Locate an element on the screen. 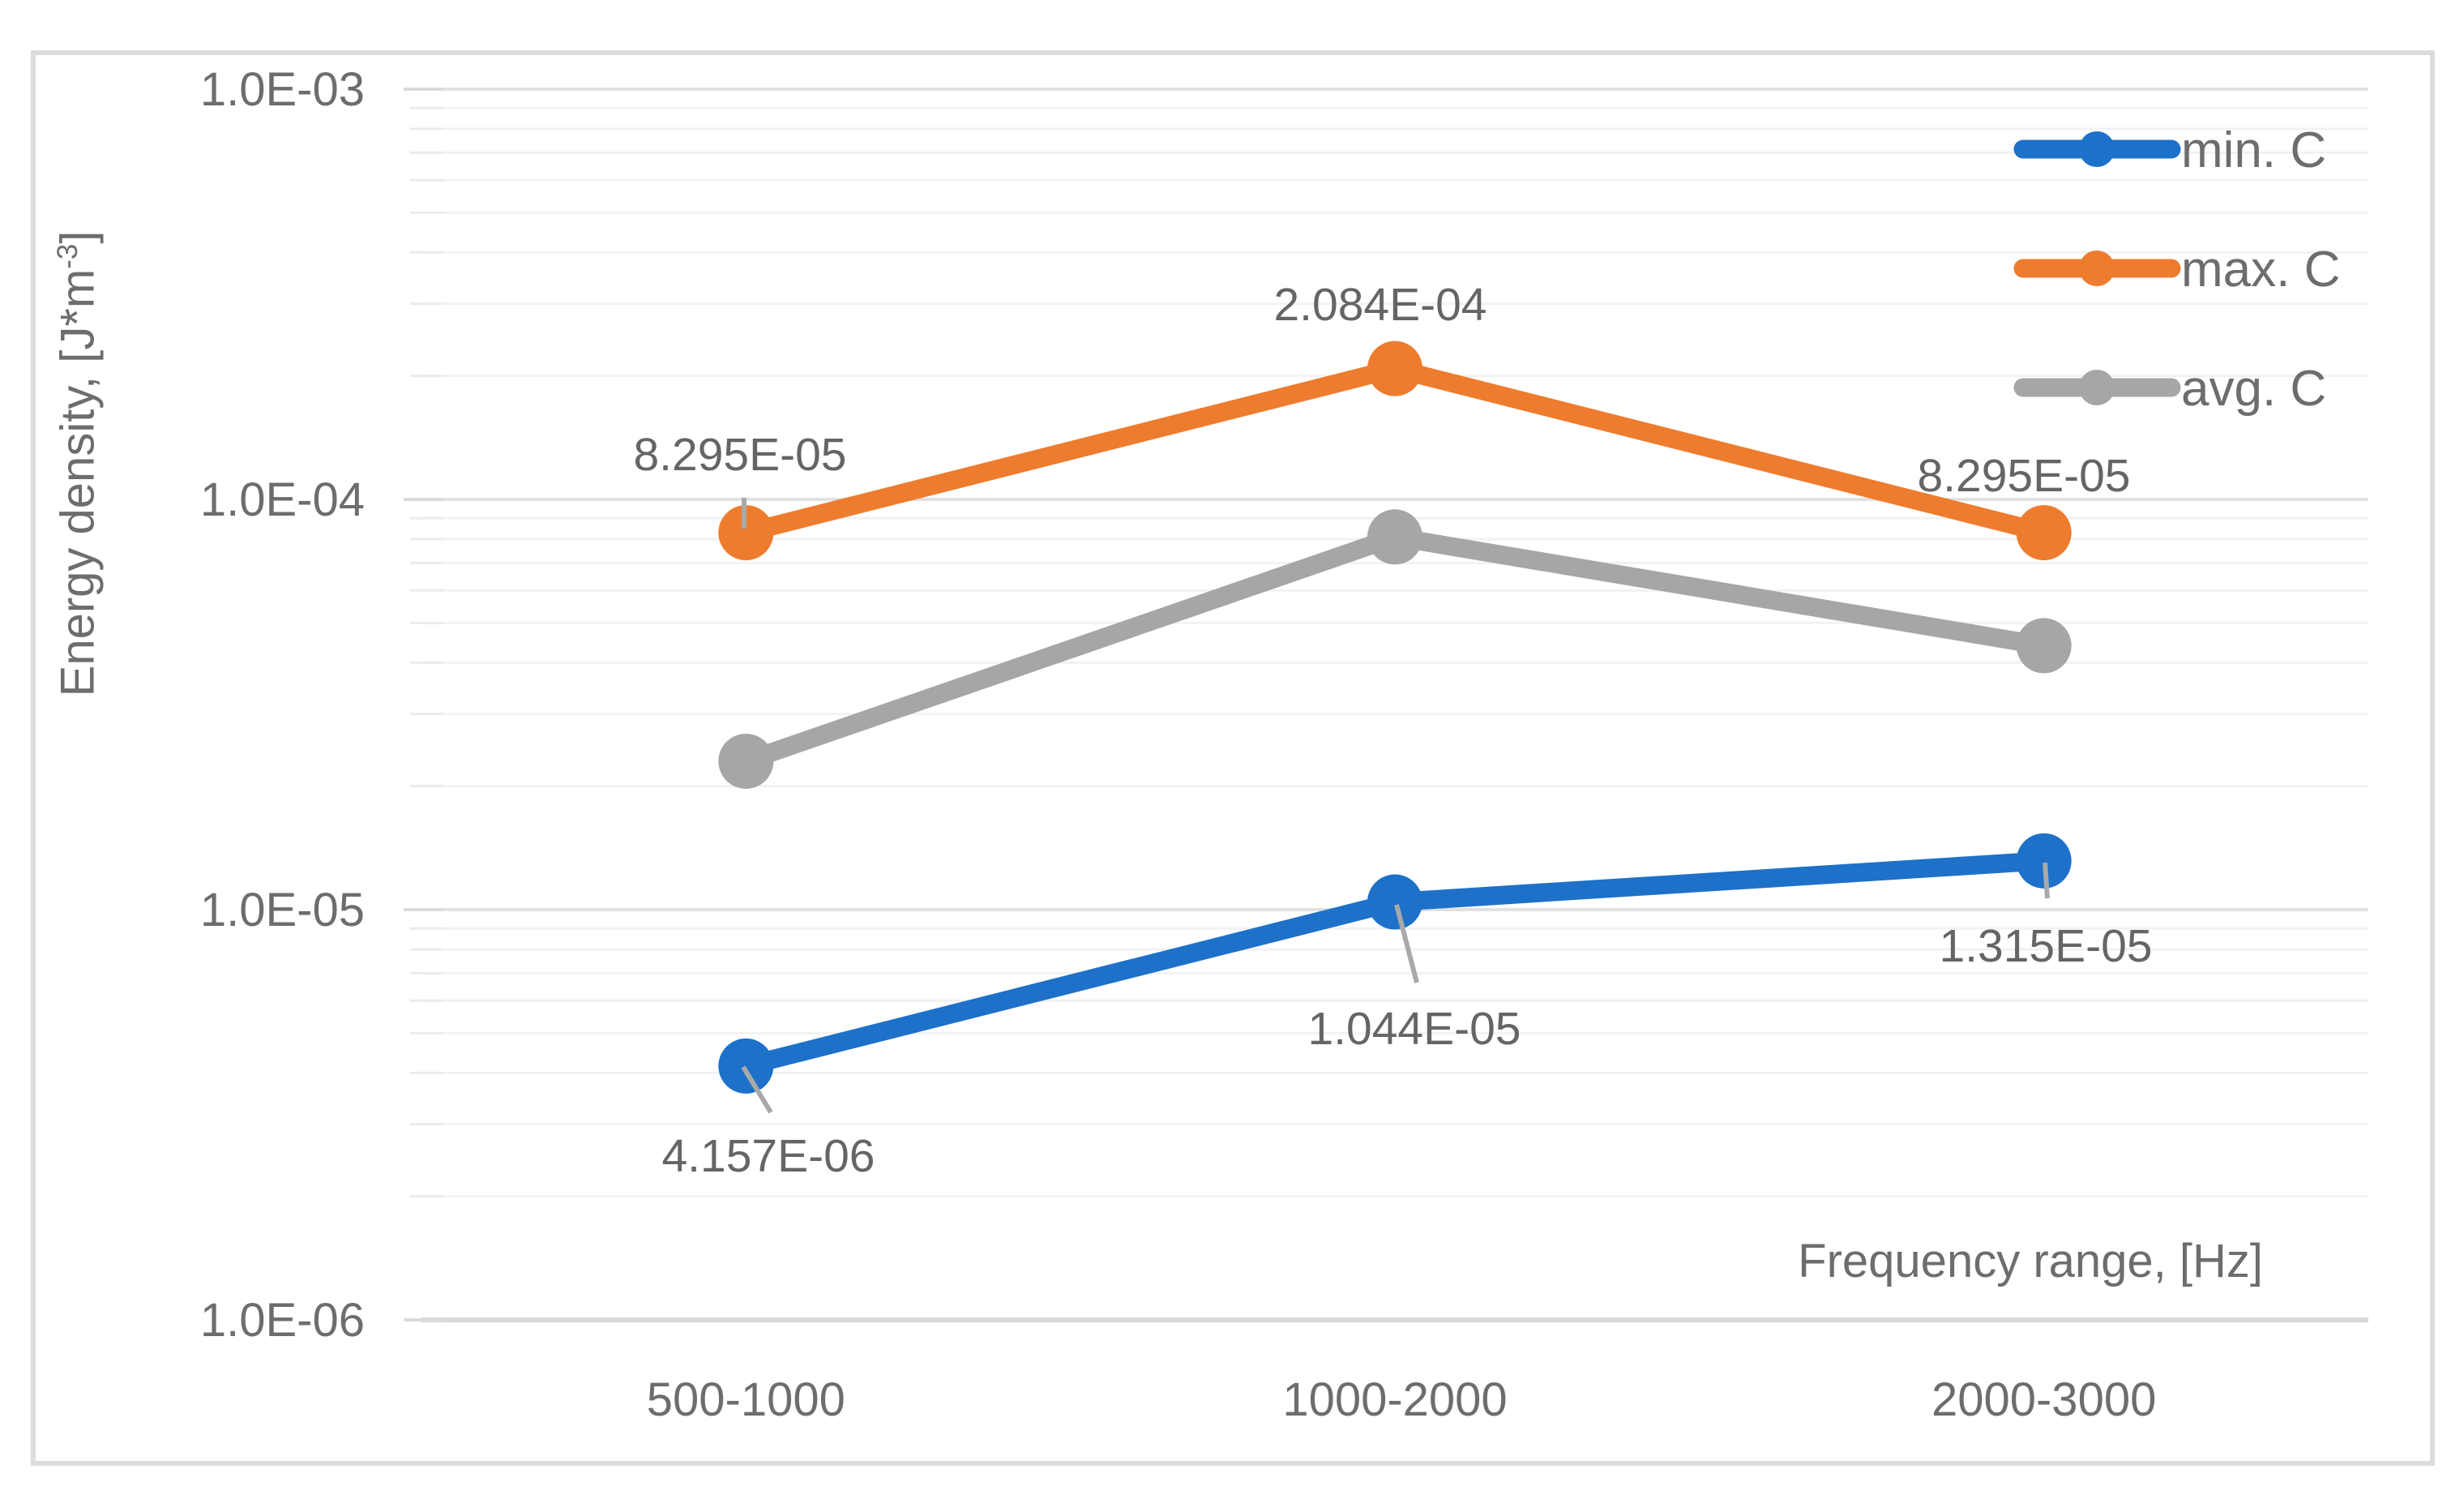 The image size is (2464, 1495). x-tick-label: 500-1000 is located at coordinates (746, 1399).